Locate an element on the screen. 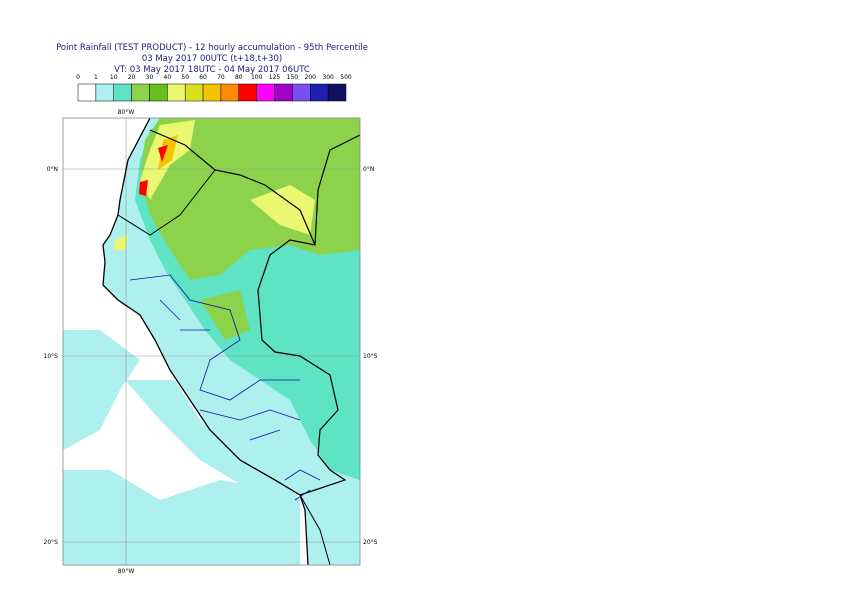 This screenshot has width=842, height=600. legend-label: 20 is located at coordinates (132, 77).